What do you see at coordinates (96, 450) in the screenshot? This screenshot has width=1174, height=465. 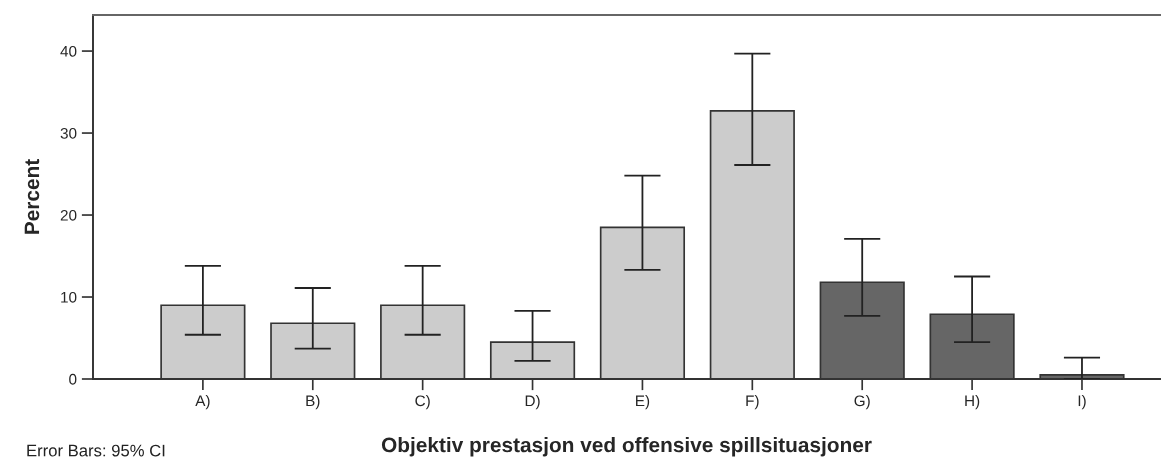 I see `text: Error Bars: 95% CI` at bounding box center [96, 450].